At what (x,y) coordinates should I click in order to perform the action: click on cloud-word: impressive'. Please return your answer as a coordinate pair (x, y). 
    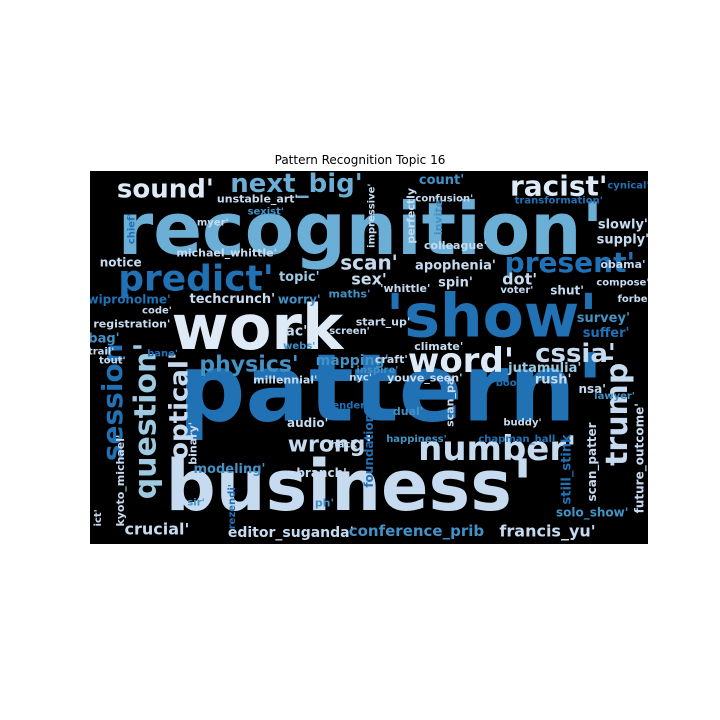
    Looking at the image, I should click on (371, 216).